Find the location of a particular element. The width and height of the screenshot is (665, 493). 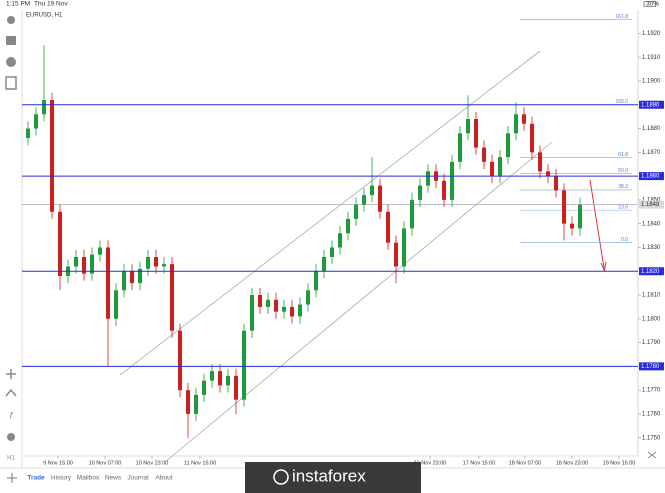

y-tick-label: 1.1830 is located at coordinates (651, 248).